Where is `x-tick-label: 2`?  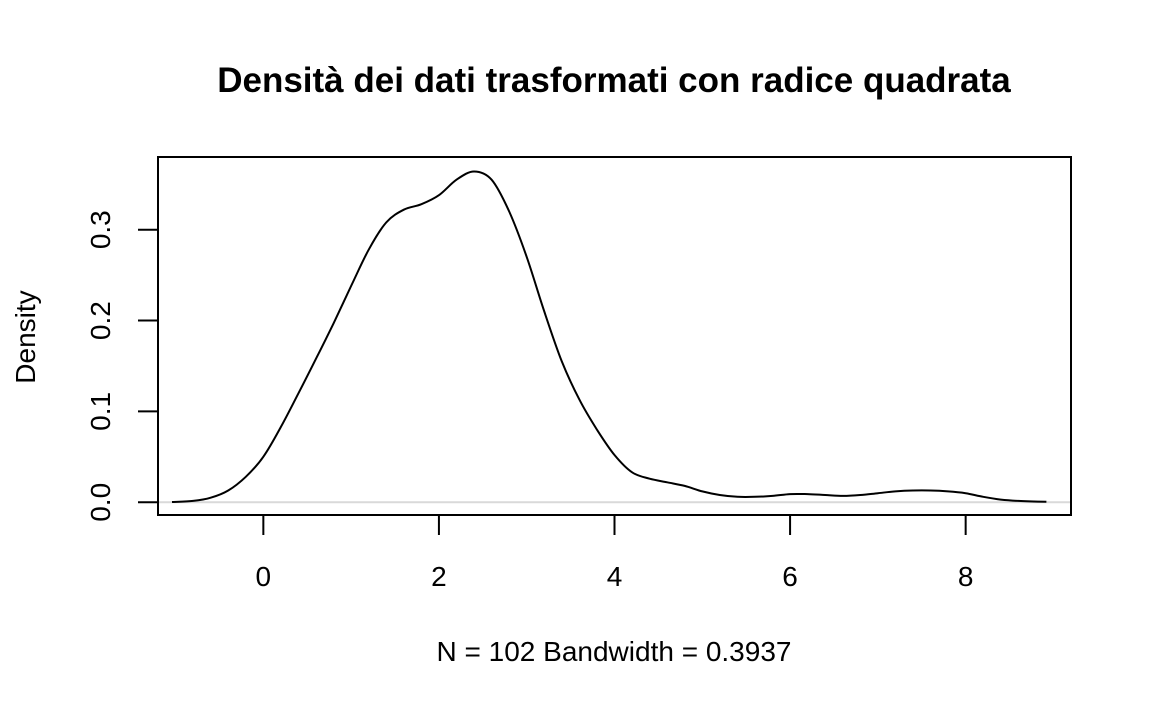
x-tick-label: 2 is located at coordinates (439, 576).